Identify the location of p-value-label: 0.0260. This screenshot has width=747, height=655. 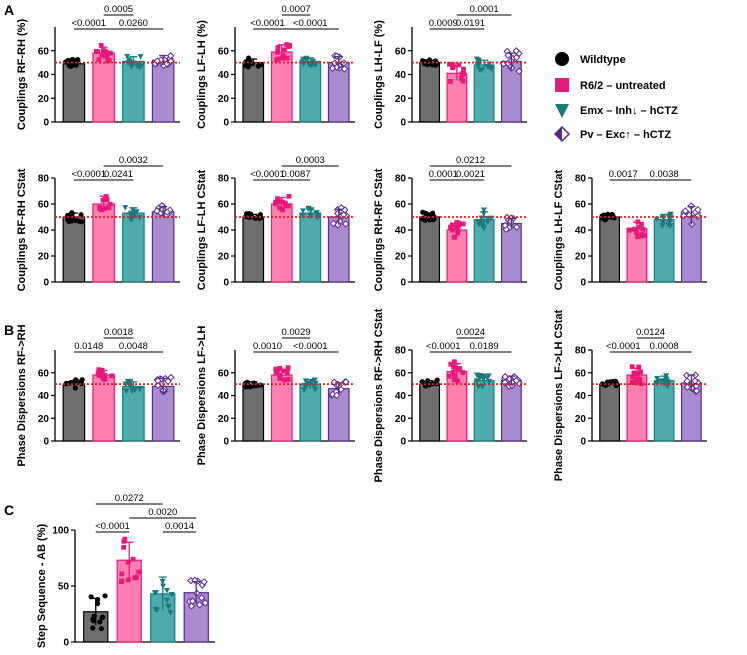
(133, 23).